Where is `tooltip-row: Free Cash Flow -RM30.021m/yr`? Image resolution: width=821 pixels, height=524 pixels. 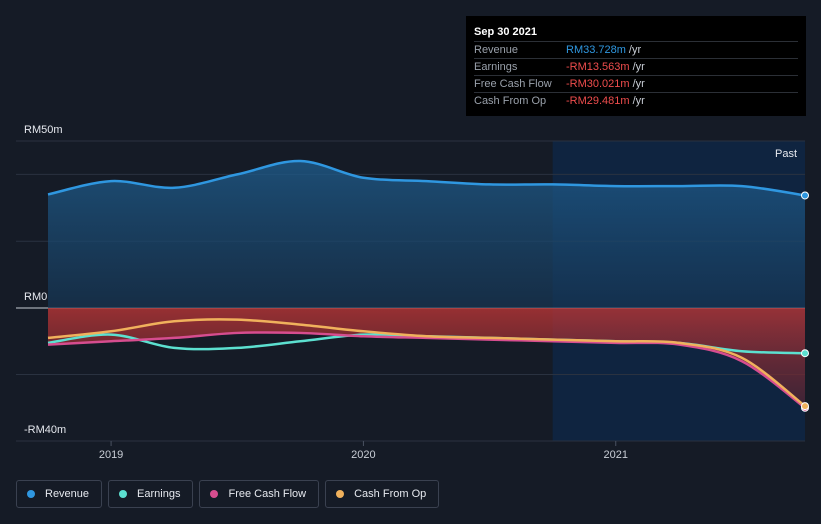
tooltip-row: Free Cash Flow -RM30.021m/yr is located at coordinates (636, 83).